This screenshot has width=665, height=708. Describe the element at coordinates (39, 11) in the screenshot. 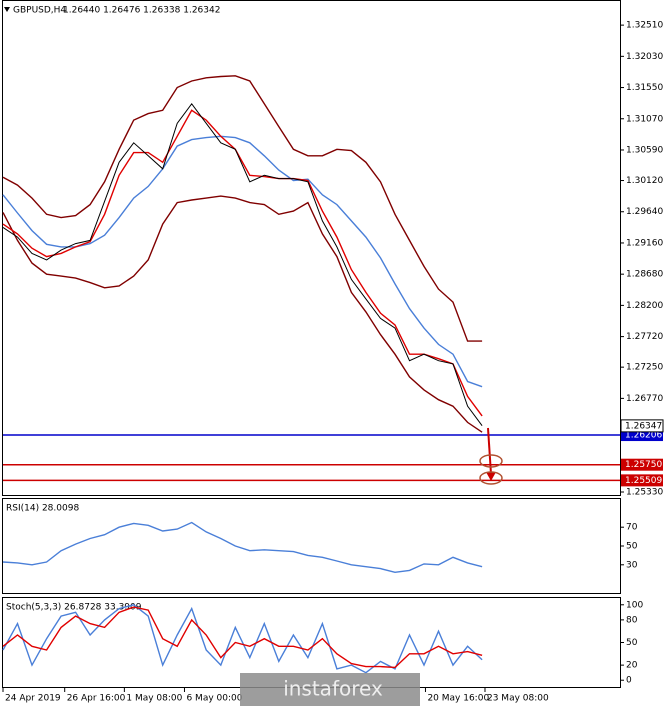

I see `panel-title: GBPUSD,H4` at that location.